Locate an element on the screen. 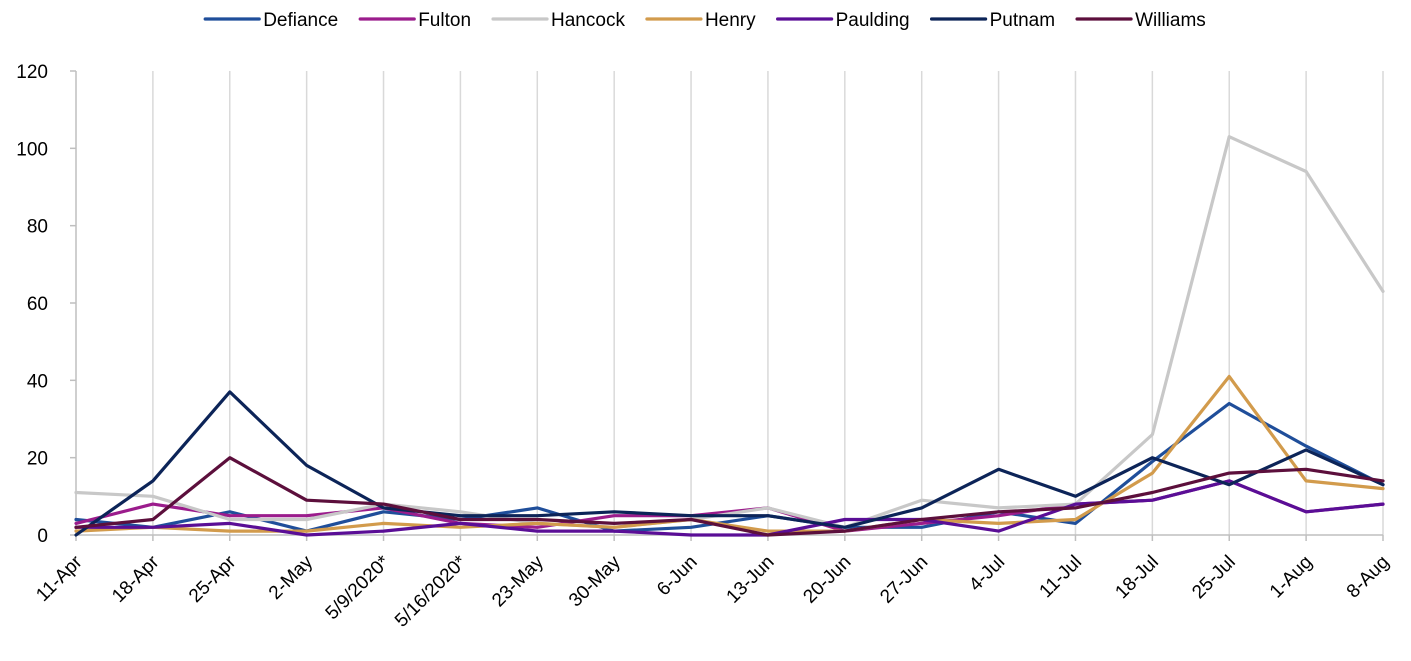 This screenshot has height=661, width=1411. y-tick-label-40: 40 is located at coordinates (37, 381).